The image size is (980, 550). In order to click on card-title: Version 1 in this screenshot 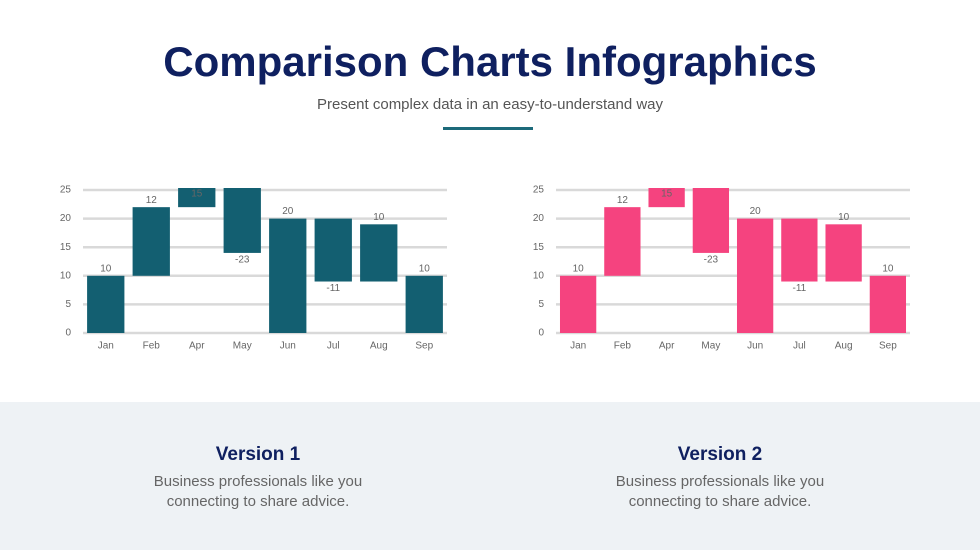, I will do `click(258, 454)`.